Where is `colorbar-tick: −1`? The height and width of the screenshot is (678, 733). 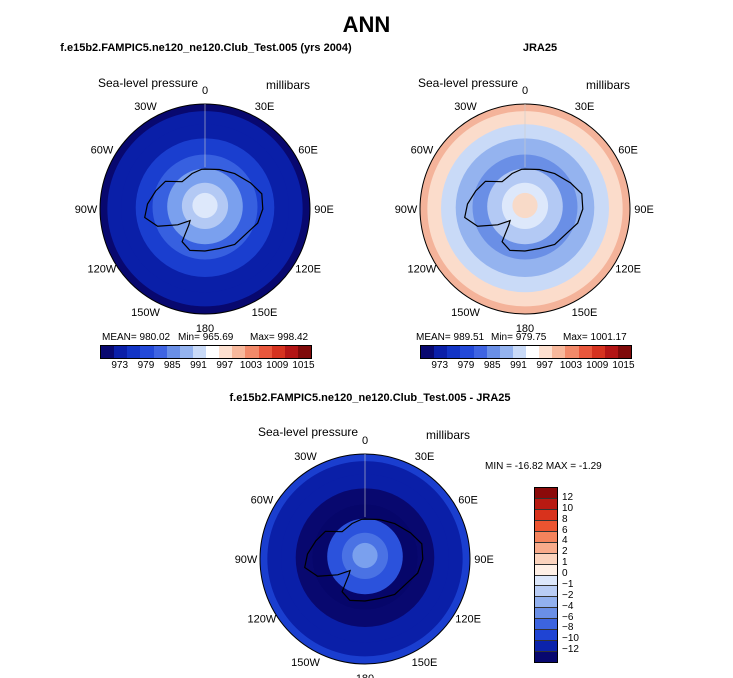 colorbar-tick: −1 is located at coordinates (568, 584).